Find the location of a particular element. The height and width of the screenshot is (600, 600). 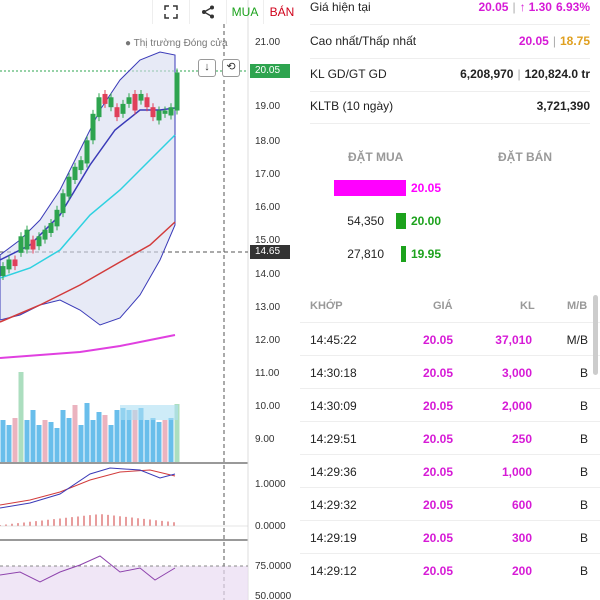

expand-icon is located at coordinates (170, 12).